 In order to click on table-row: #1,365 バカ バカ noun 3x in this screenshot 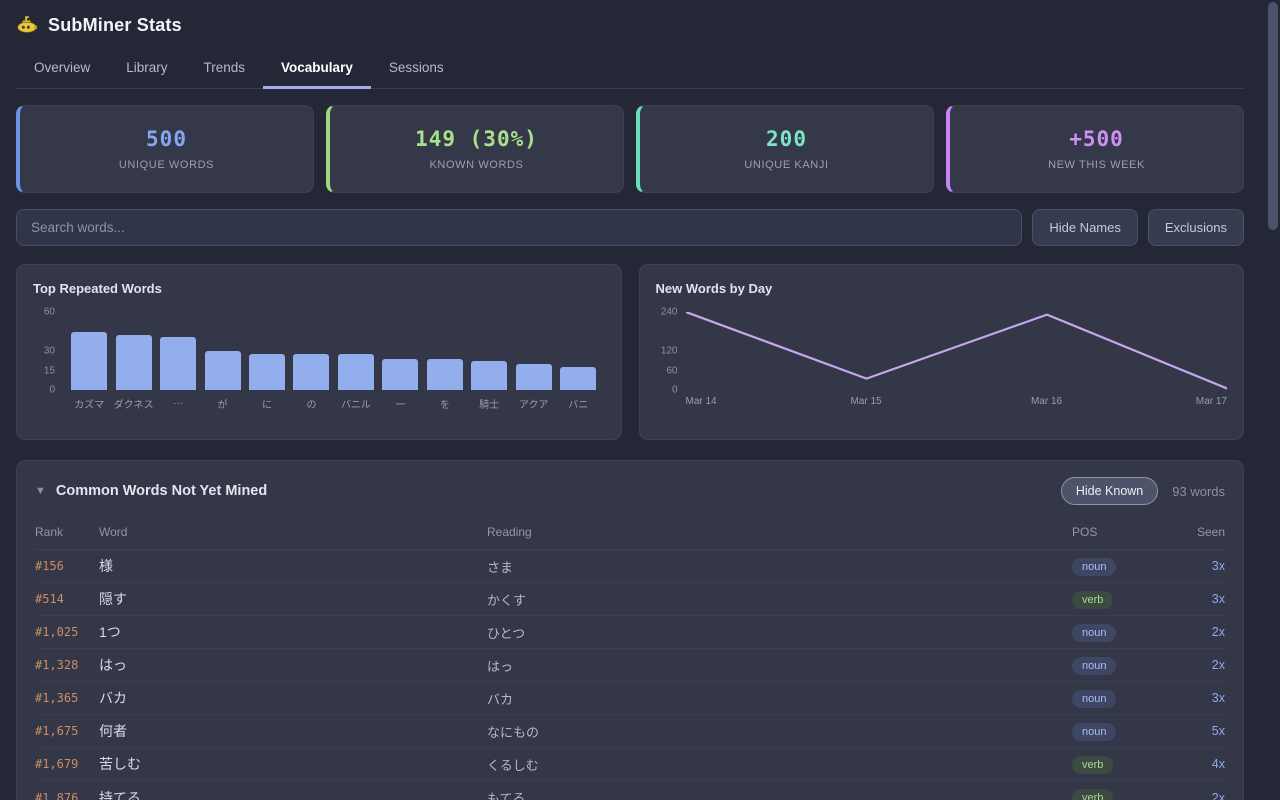, I will do `click(630, 698)`.